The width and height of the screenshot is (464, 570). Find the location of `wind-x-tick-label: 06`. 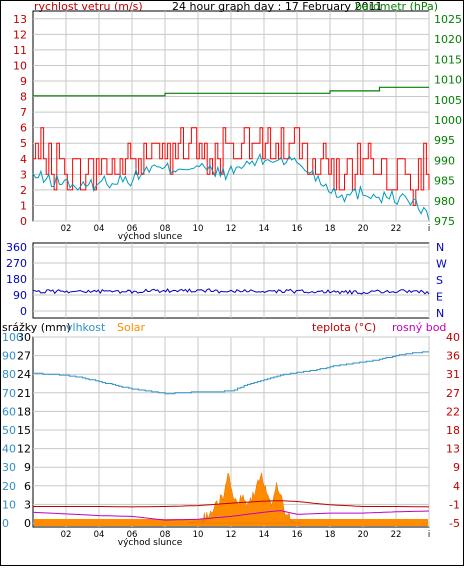

wind-x-tick-label: 06 is located at coordinates (132, 229).